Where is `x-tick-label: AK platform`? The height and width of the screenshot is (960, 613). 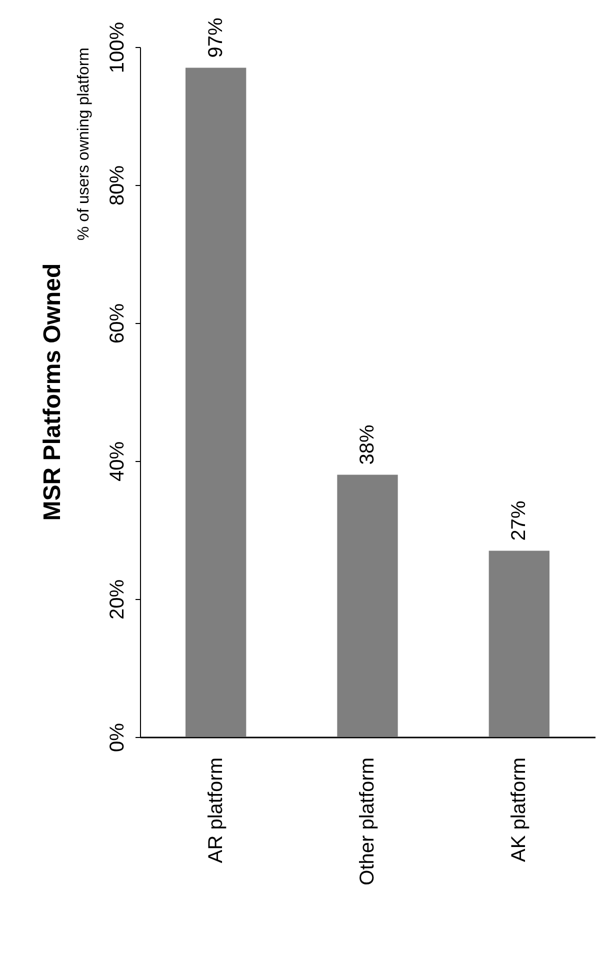
x-tick-label: AK platform is located at coordinates (519, 810).